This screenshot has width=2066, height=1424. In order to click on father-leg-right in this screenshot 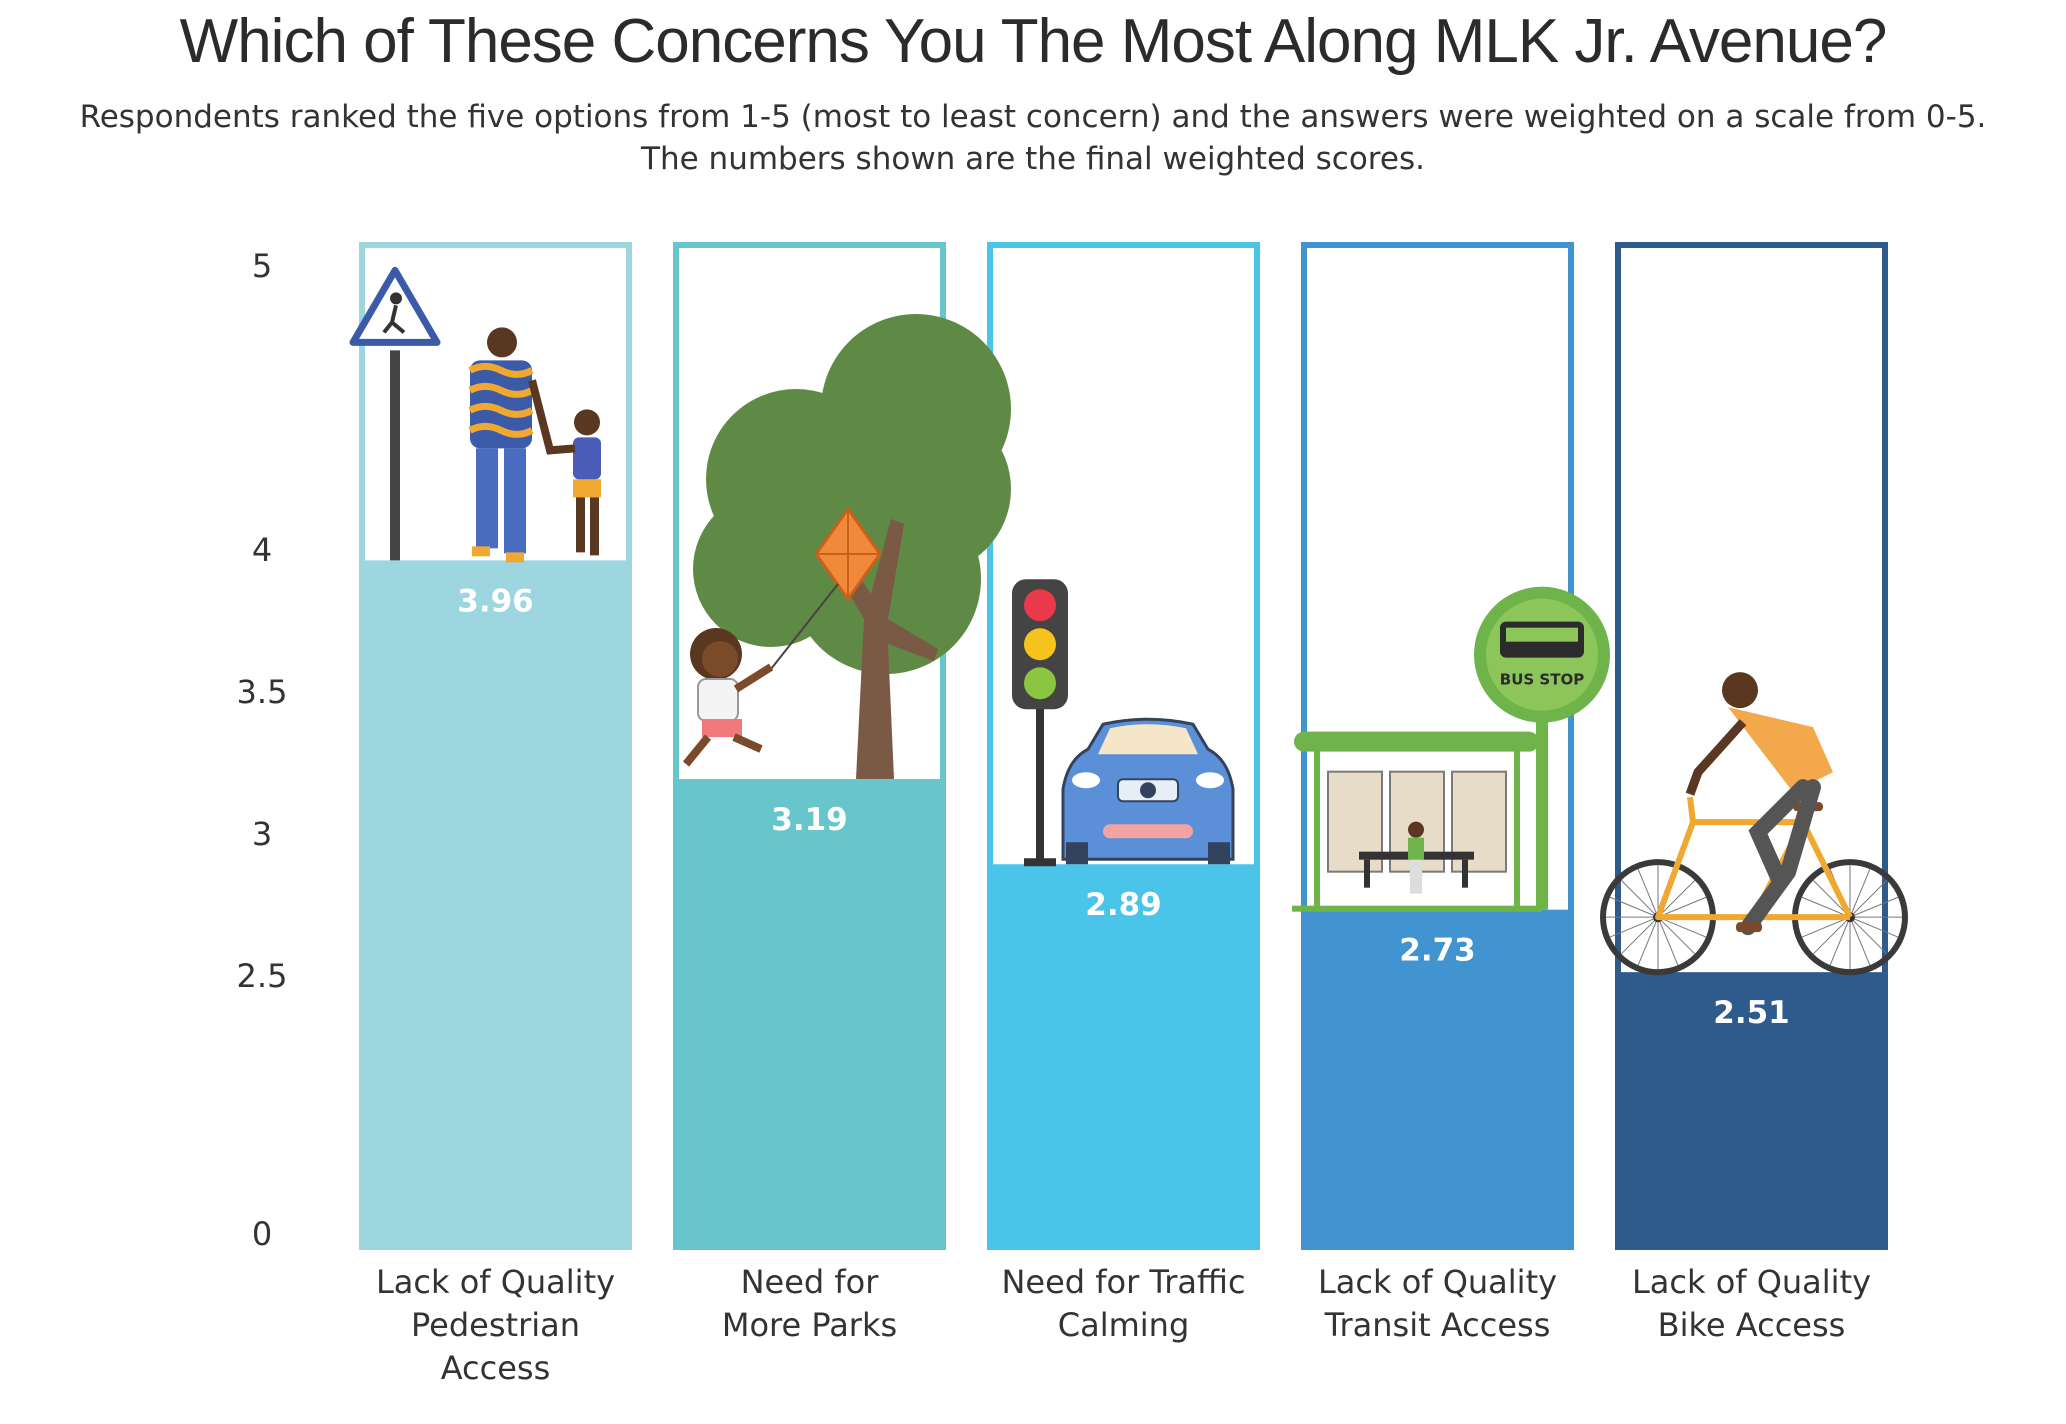, I will do `click(515, 501)`.